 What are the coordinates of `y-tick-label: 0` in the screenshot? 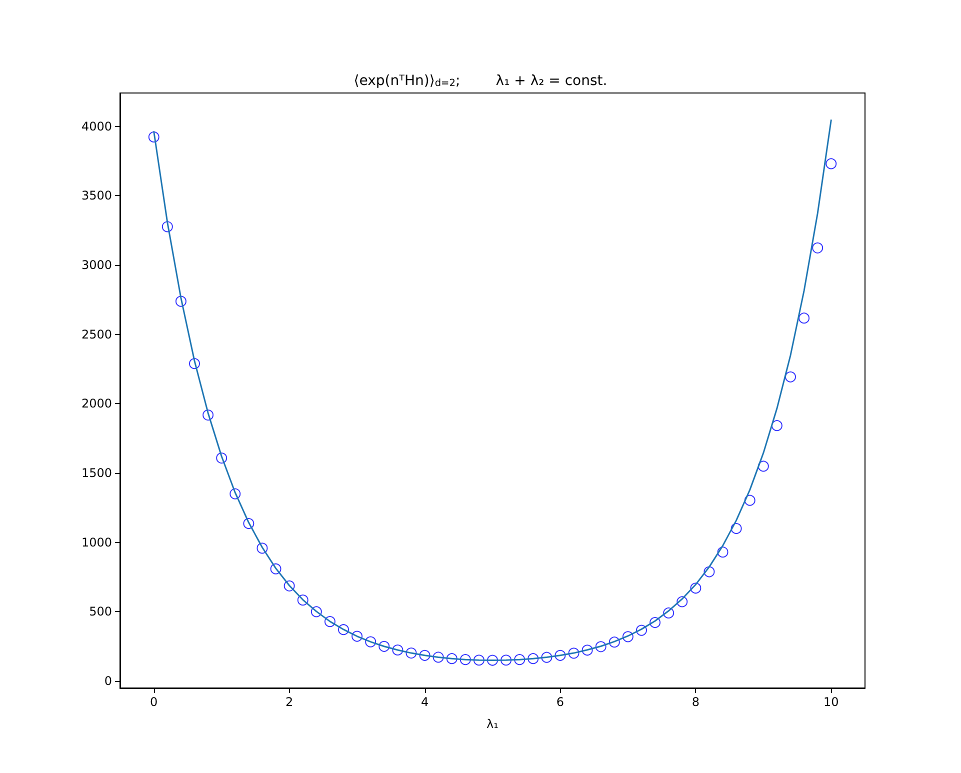 It's located at (108, 681).